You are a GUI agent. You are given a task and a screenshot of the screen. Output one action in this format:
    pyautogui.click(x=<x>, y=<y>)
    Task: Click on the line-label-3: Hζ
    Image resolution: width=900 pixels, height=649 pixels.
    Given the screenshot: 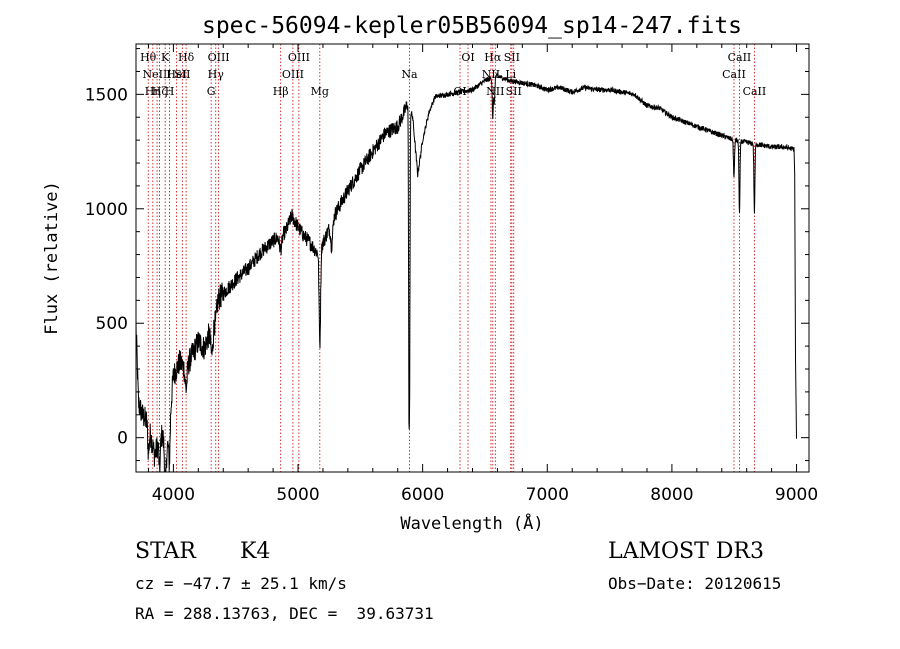 What is the action you would take?
    pyautogui.click(x=160, y=91)
    